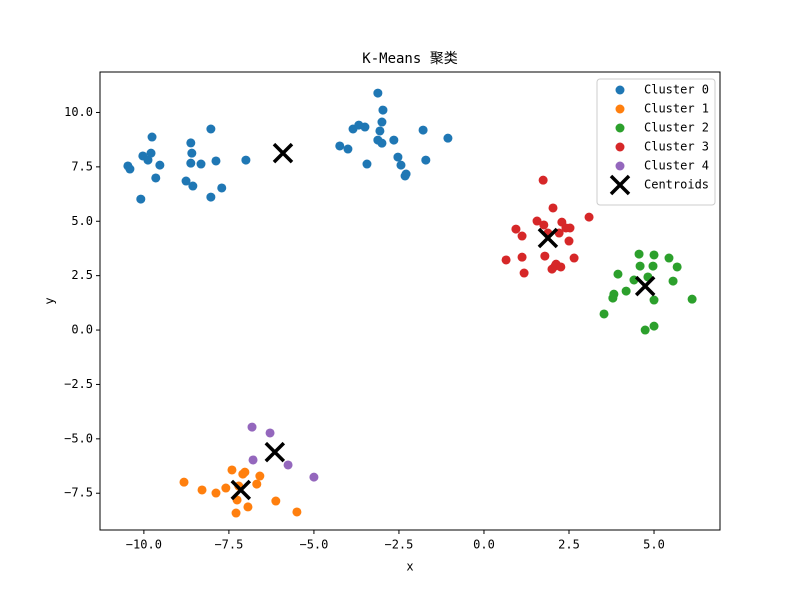 The image size is (800, 600). Describe the element at coordinates (409, 567) in the screenshot. I see `x-axis-label: x` at that location.